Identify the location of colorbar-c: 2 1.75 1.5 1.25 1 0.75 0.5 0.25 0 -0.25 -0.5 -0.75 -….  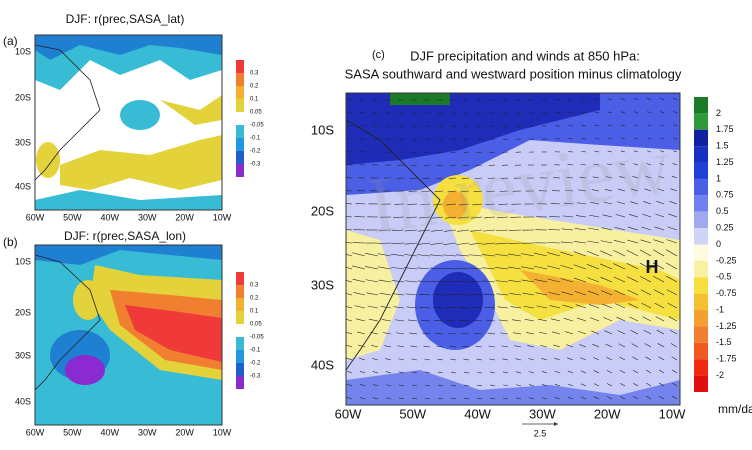
(715, 244).